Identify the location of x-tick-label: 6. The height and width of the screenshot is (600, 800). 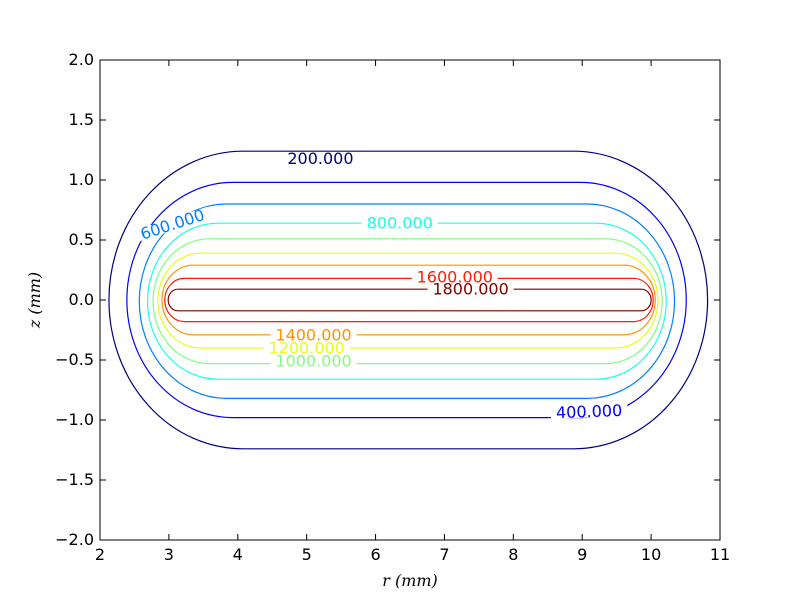
(375, 554).